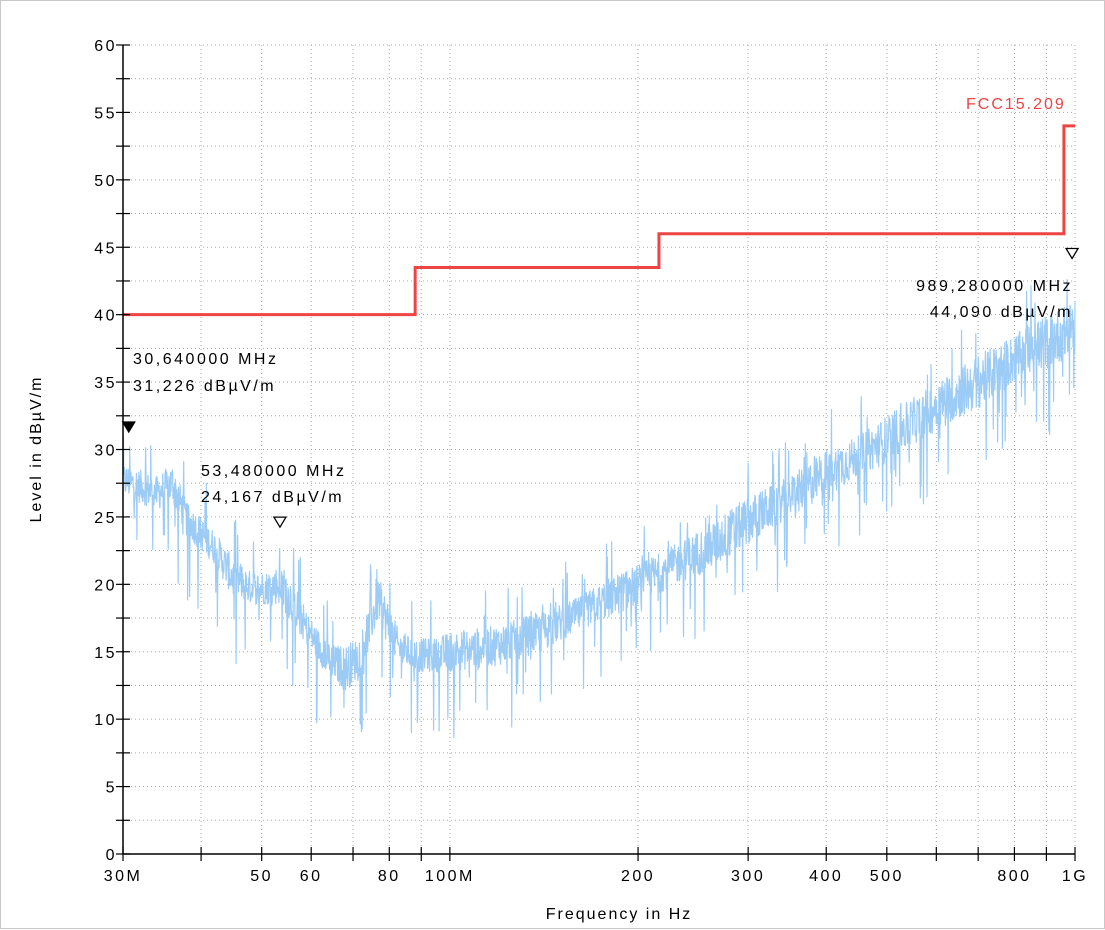 This screenshot has height=930, width=1105. I want to click on marker-frequency-label: 30,640000 MHz, so click(205, 359).